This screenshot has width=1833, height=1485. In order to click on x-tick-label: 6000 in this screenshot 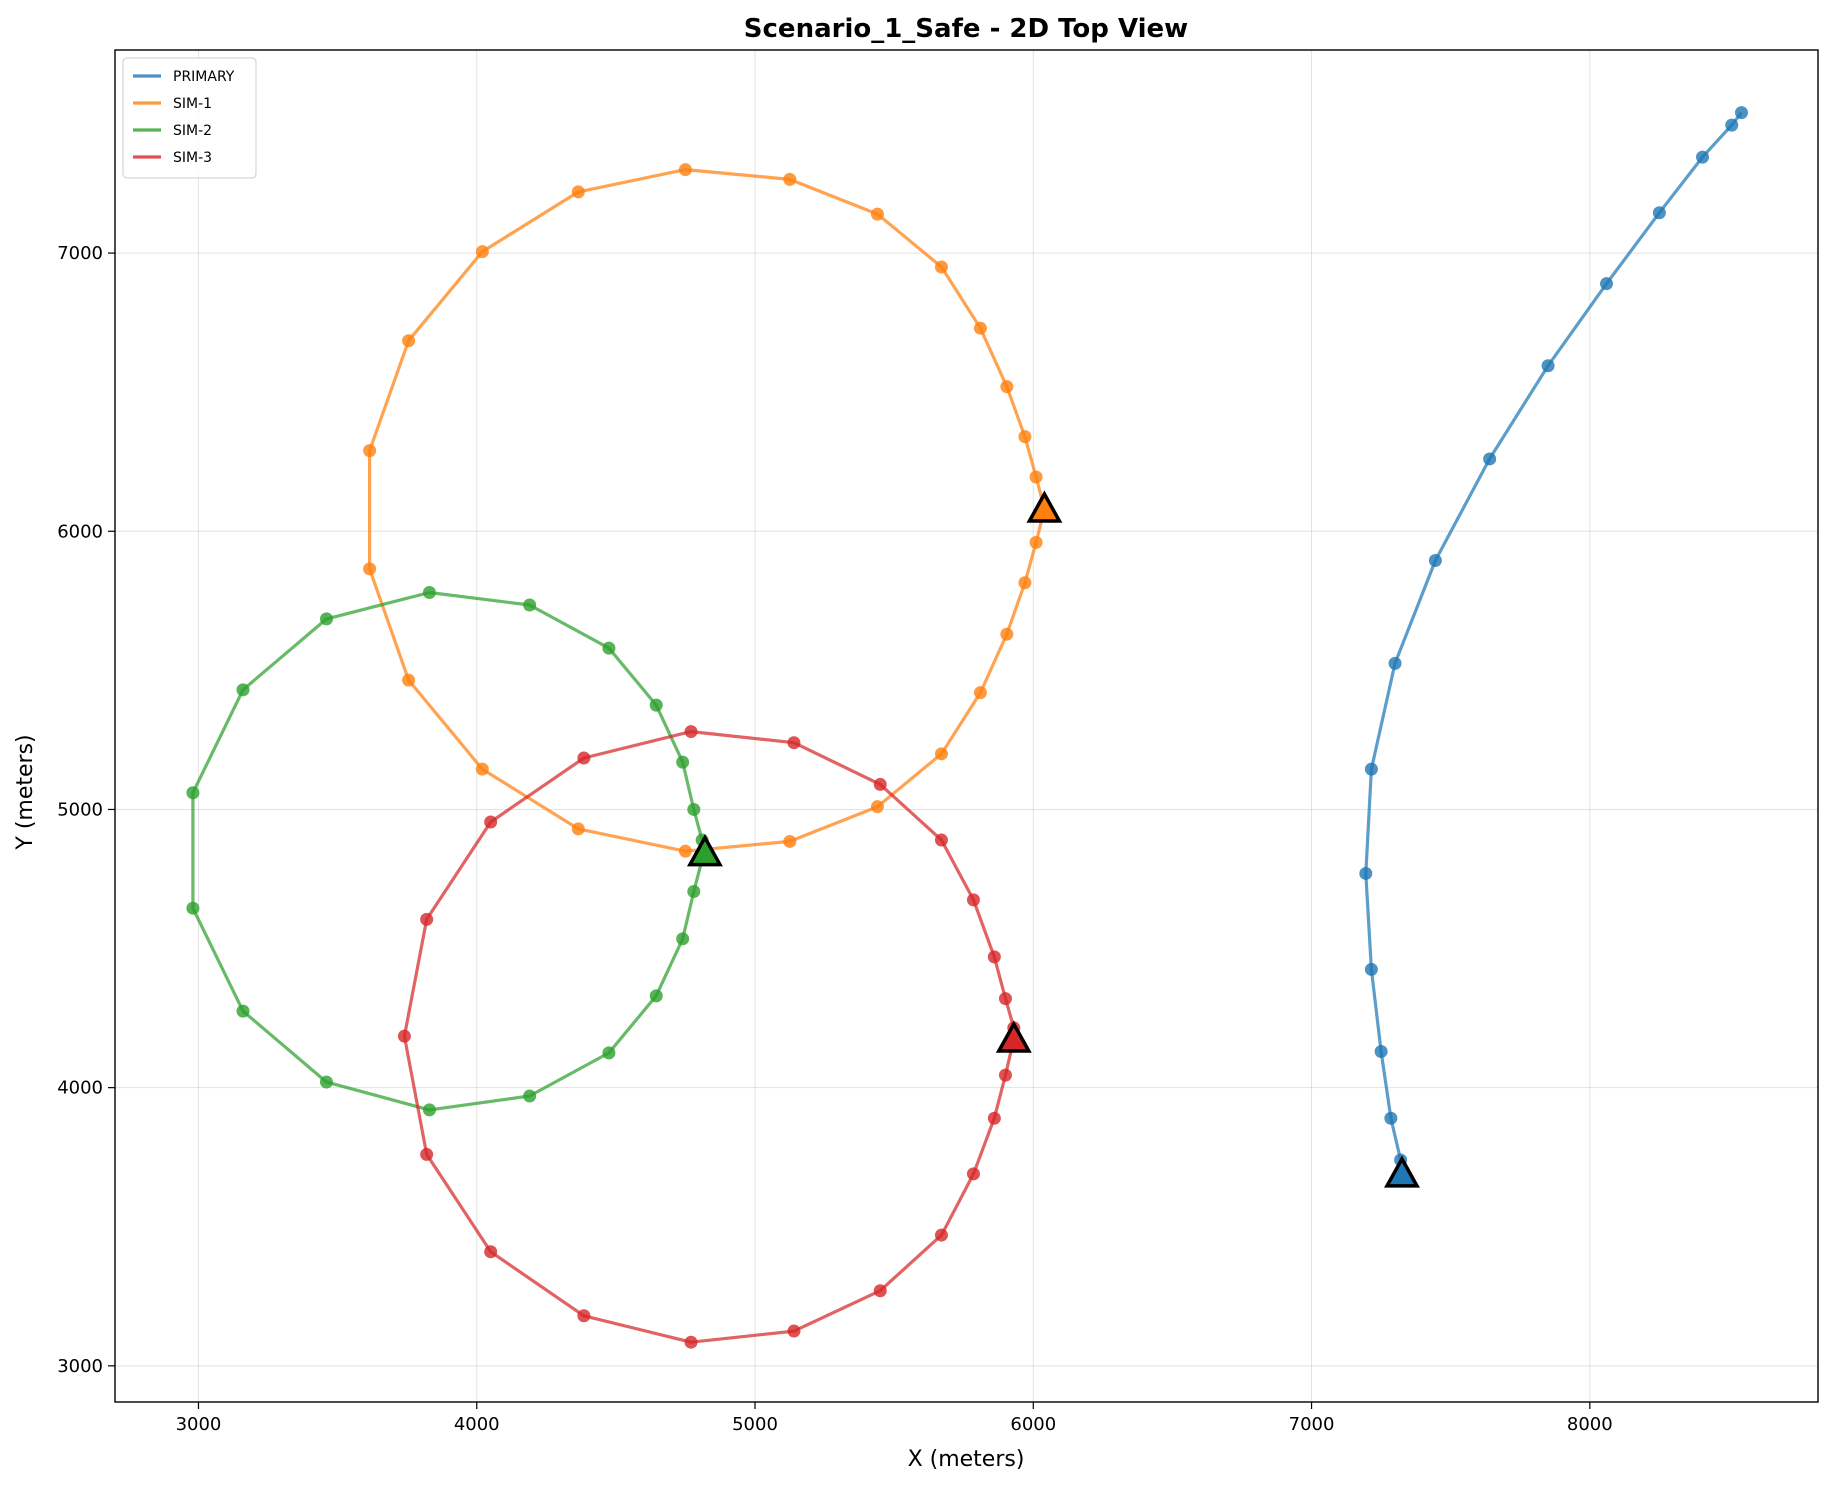, I will do `click(1033, 1424)`.